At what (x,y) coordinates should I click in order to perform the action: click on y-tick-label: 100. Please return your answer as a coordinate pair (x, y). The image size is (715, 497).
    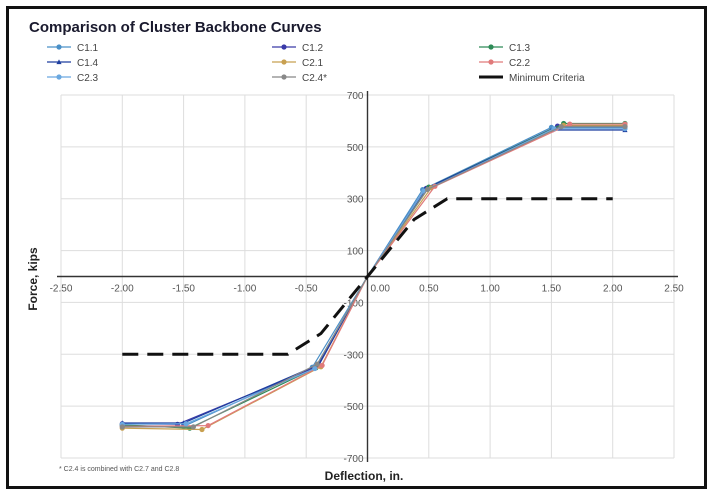
    Looking at the image, I should click on (355, 252).